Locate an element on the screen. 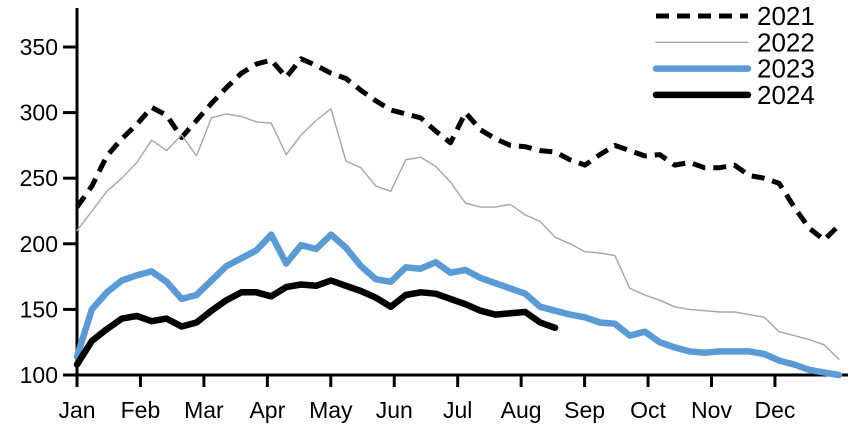  y-tick-label: 350 is located at coordinates (39, 47).